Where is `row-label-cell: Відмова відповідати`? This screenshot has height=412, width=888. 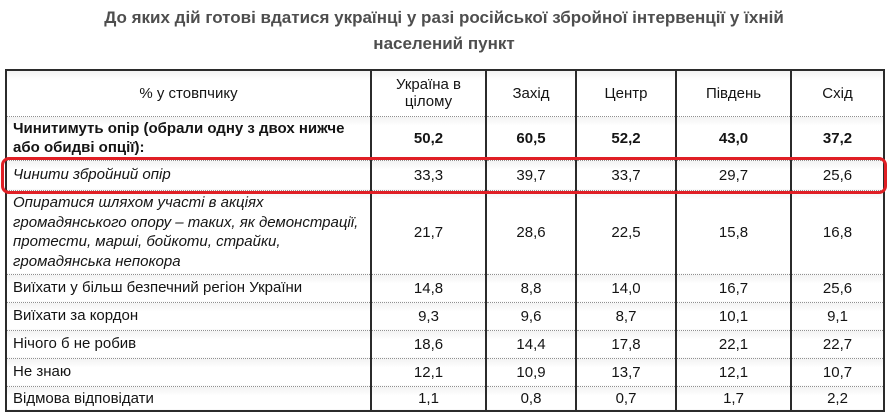
row-label-cell: Відмова відповідати is located at coordinates (189, 398).